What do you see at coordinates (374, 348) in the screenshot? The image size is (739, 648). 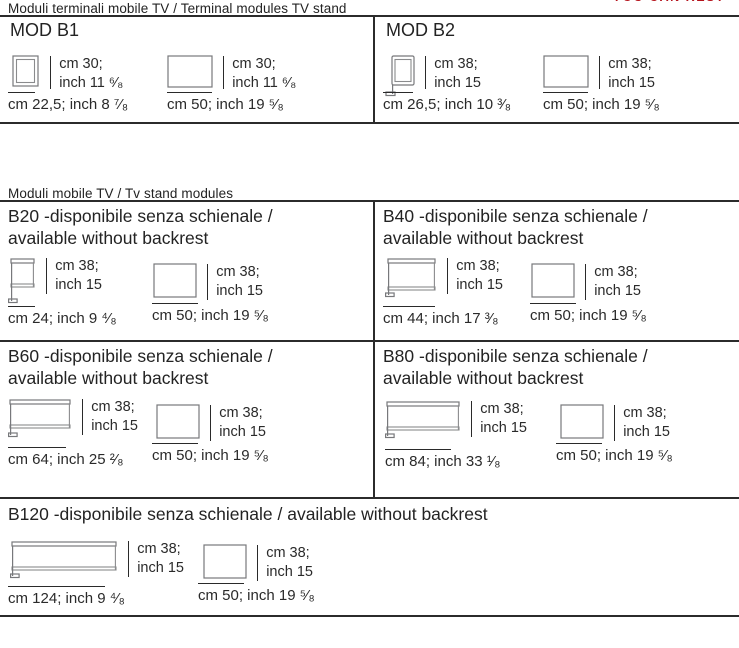 I see `stand-table-divider` at bounding box center [374, 348].